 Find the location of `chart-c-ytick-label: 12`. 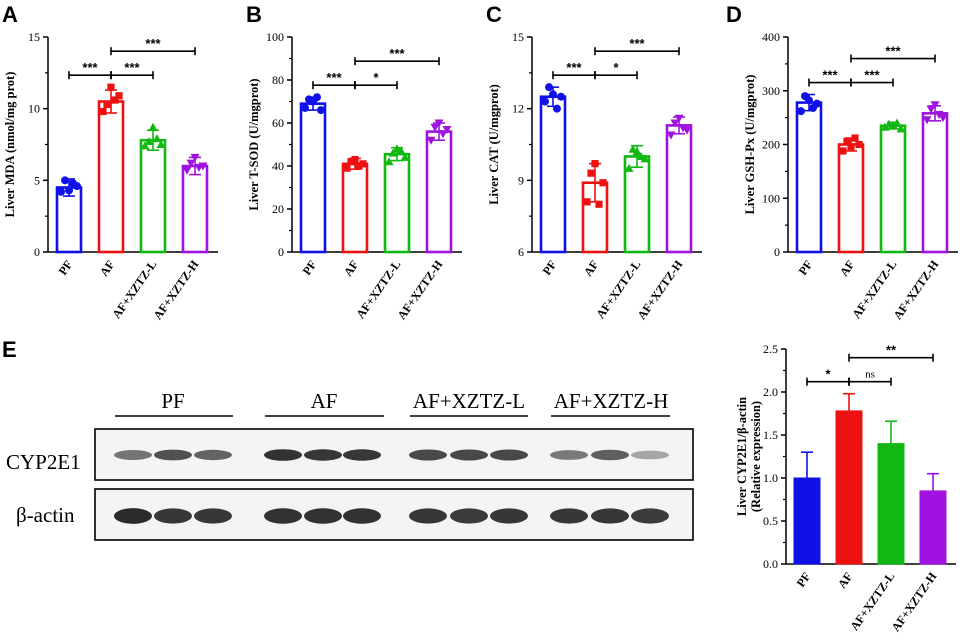

chart-c-ytick-label: 12 is located at coordinates (518, 109).